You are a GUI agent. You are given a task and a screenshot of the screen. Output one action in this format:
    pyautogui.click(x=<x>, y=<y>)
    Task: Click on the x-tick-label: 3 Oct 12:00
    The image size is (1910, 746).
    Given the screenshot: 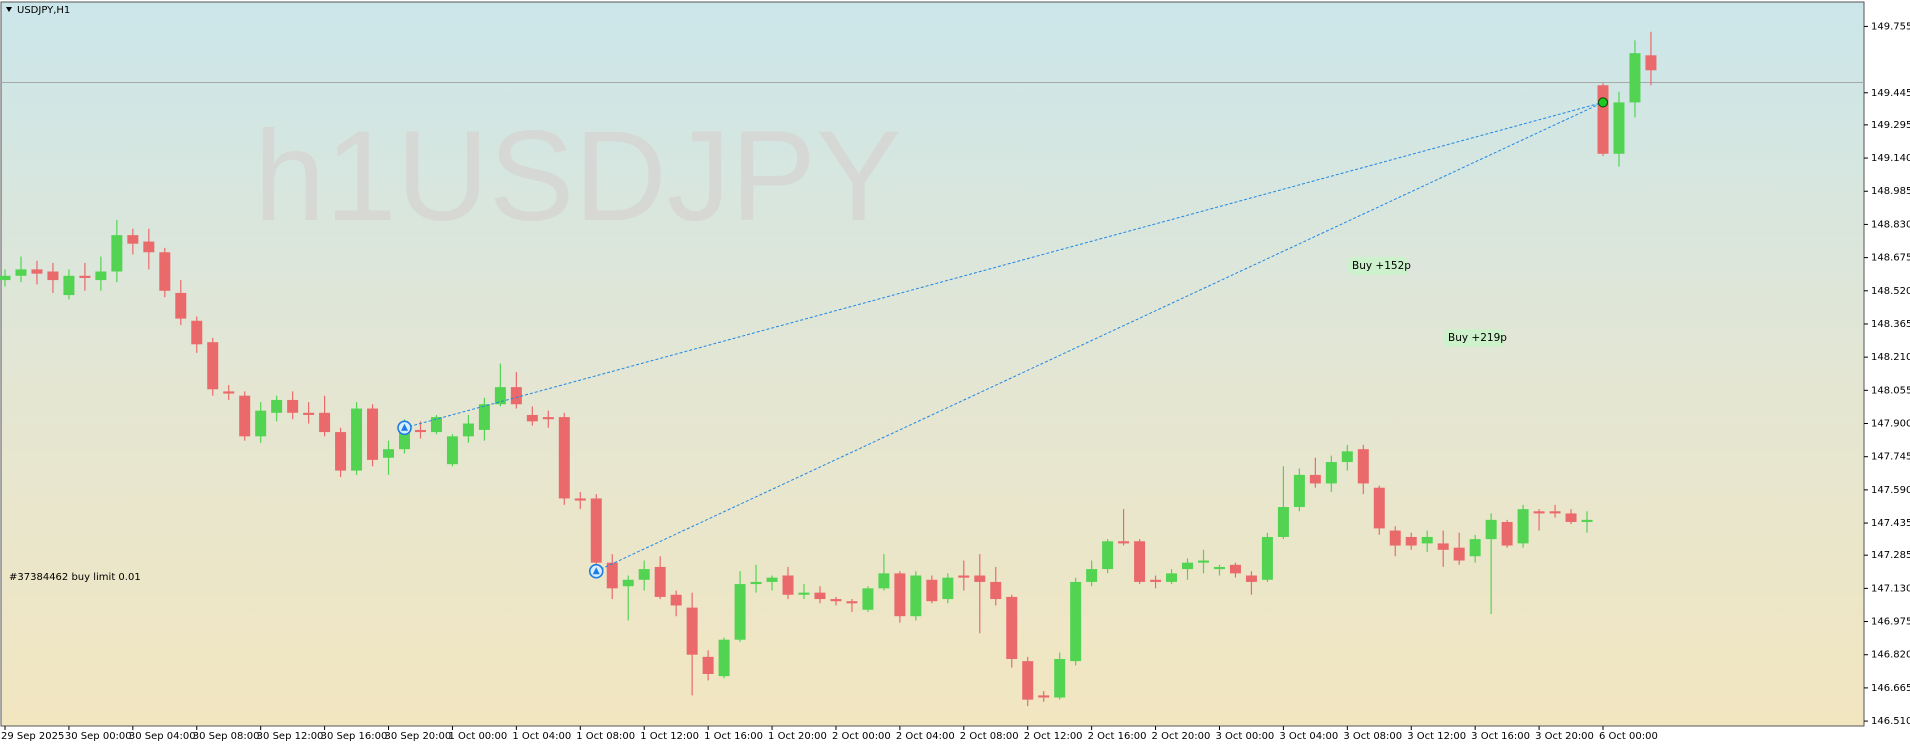 What is the action you would take?
    pyautogui.click(x=1436, y=736)
    